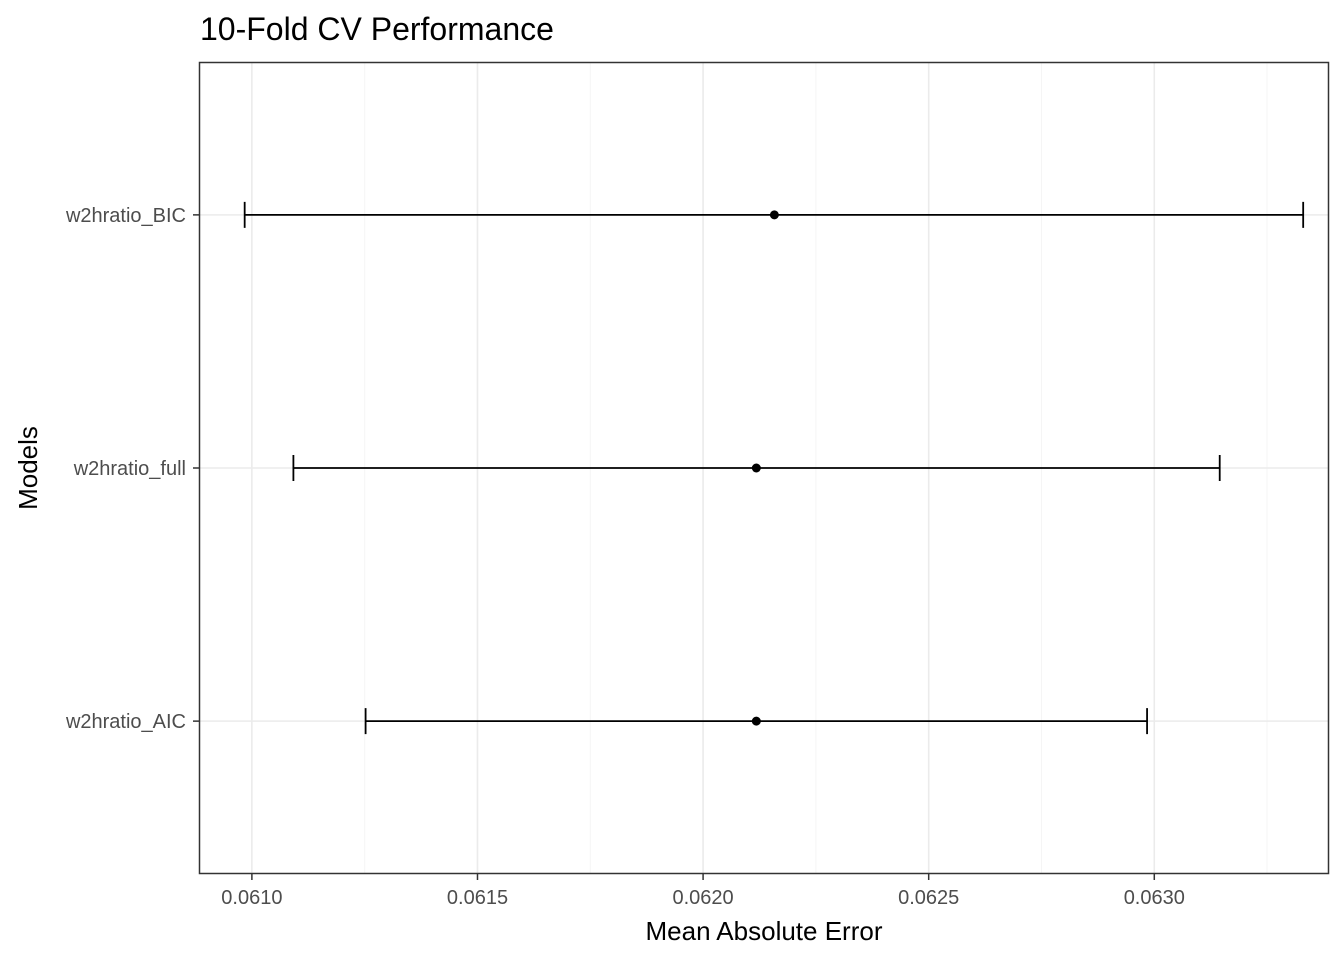 This screenshot has width=1344, height=960. I want to click on x-tick-label: 0.0610, so click(251, 898).